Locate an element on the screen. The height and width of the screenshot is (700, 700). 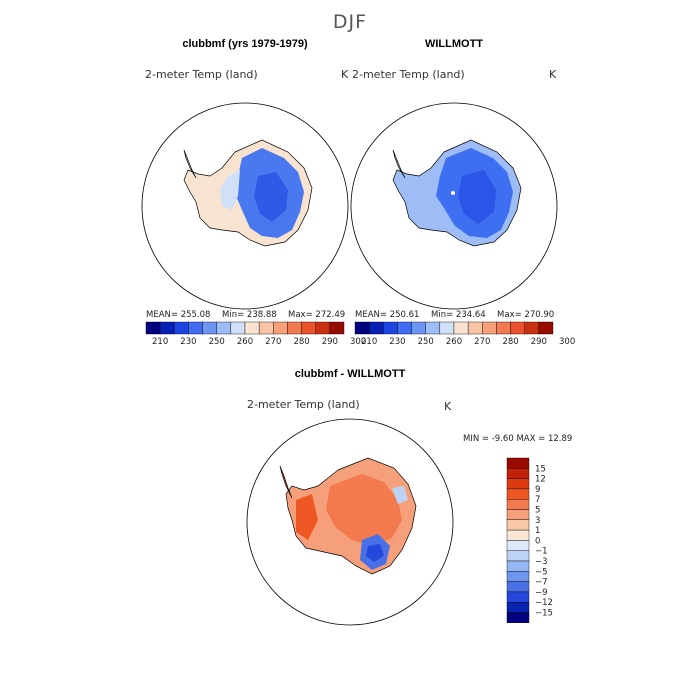
panel-title: clubbmf - WILLMOTT is located at coordinates (350, 374).